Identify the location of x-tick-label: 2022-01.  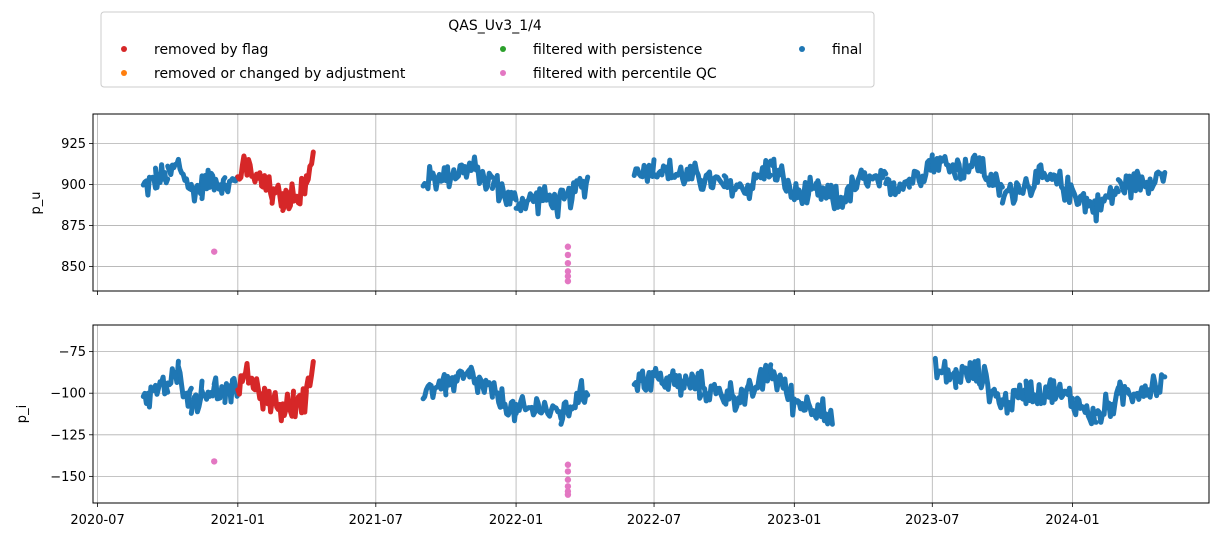
(516, 520).